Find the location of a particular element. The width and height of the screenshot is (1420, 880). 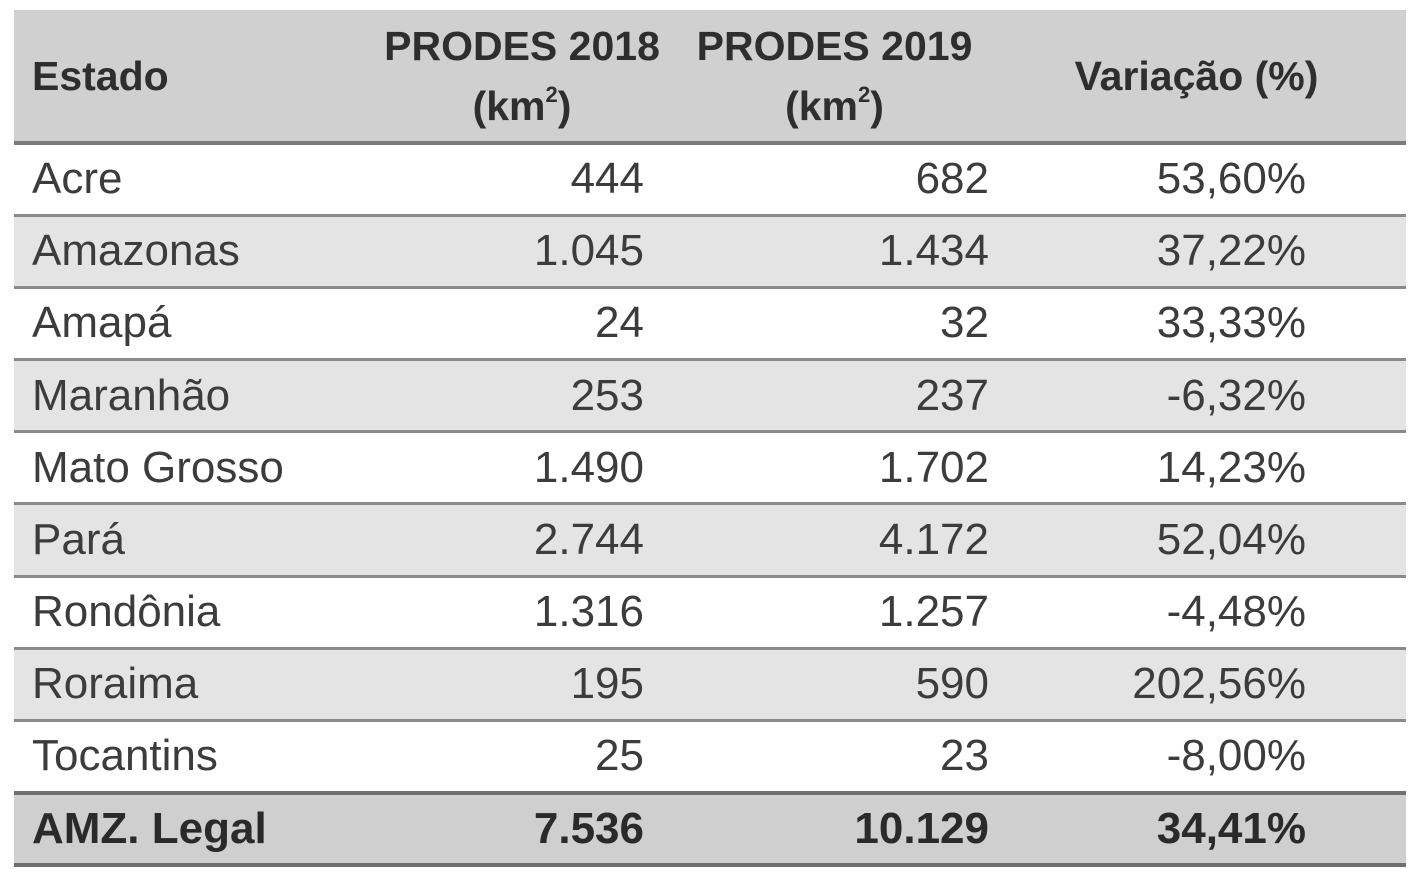

total-2019: 10.129 is located at coordinates (921, 828).